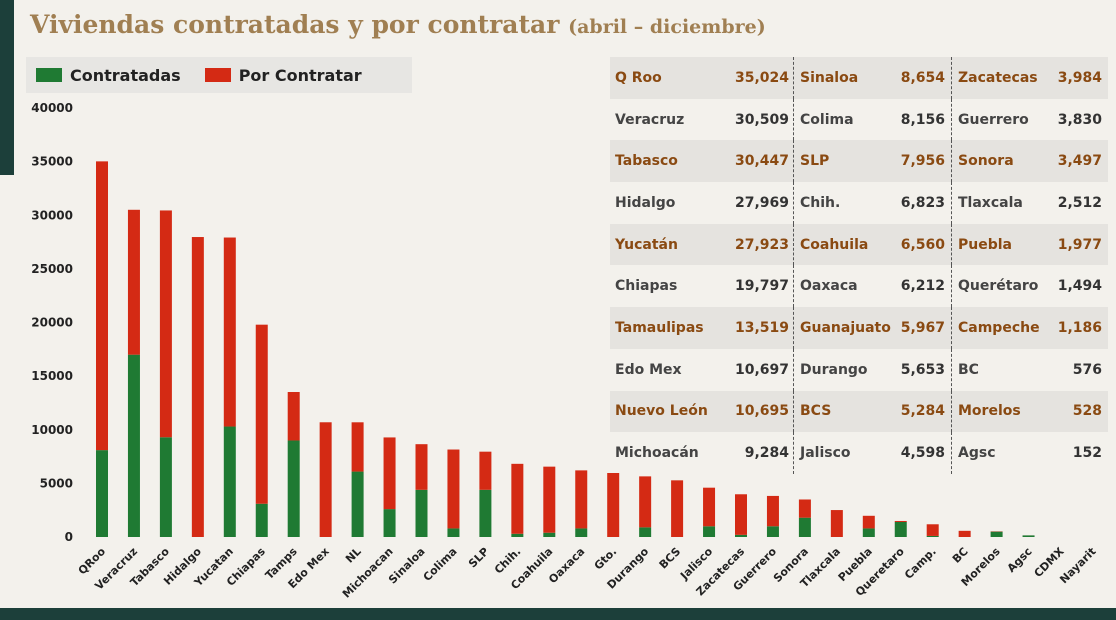 Image resolution: width=1116 pixels, height=620 pixels. I want to click on state-name: SLP, so click(815, 161).